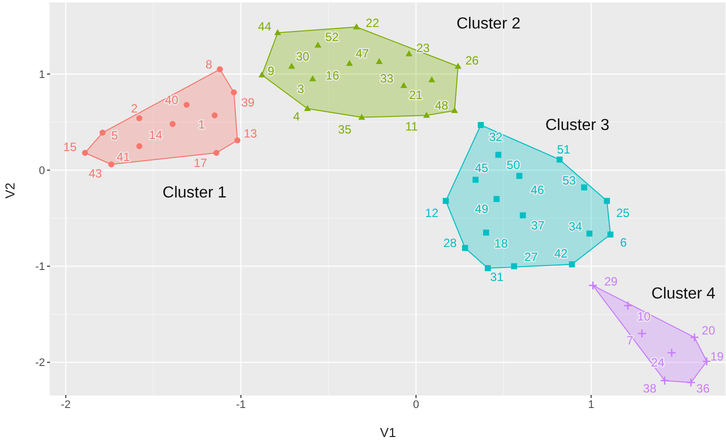 The height and width of the screenshot is (443, 726). What do you see at coordinates (303, 56) in the screenshot?
I see `annotation: 30` at bounding box center [303, 56].